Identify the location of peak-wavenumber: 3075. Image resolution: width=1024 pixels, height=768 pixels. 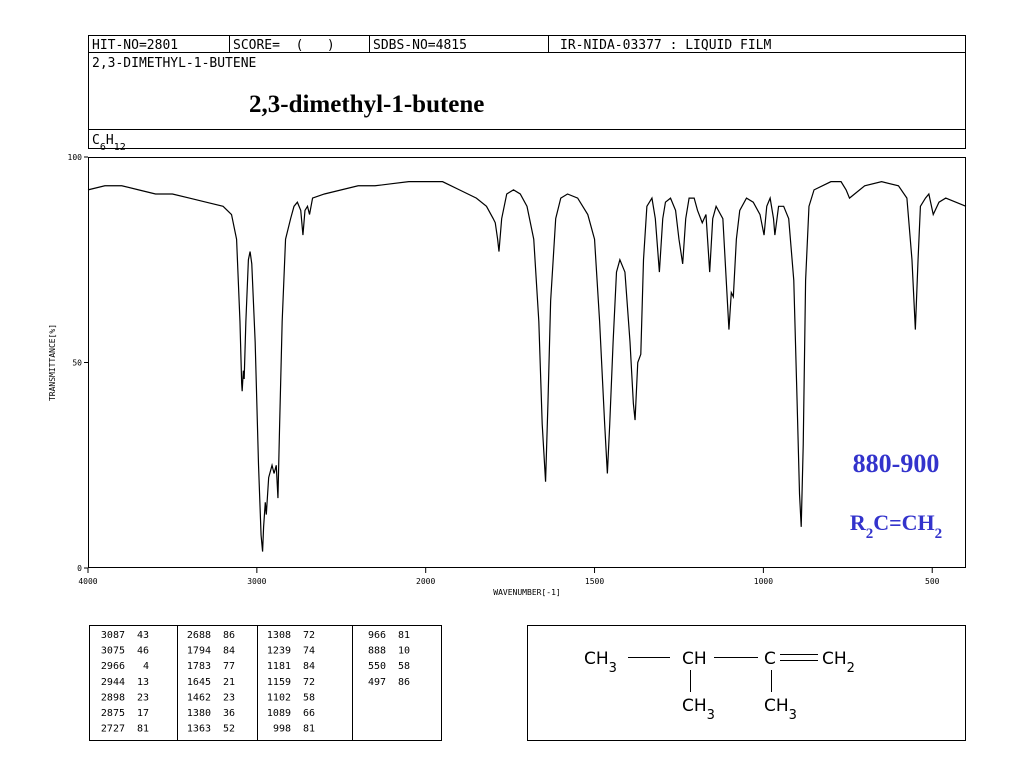
(113, 651).